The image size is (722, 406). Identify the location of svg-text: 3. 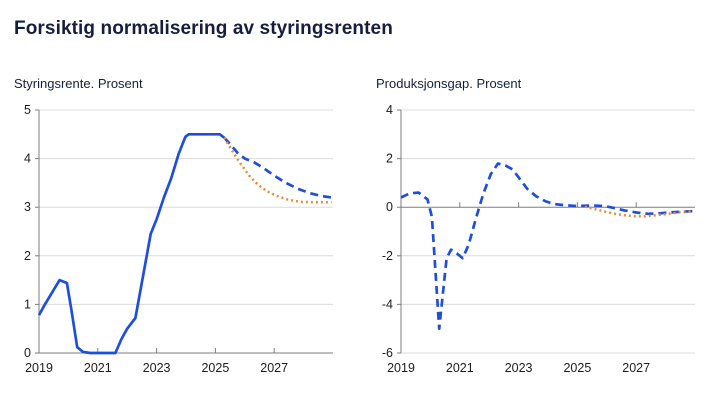
(27, 207).